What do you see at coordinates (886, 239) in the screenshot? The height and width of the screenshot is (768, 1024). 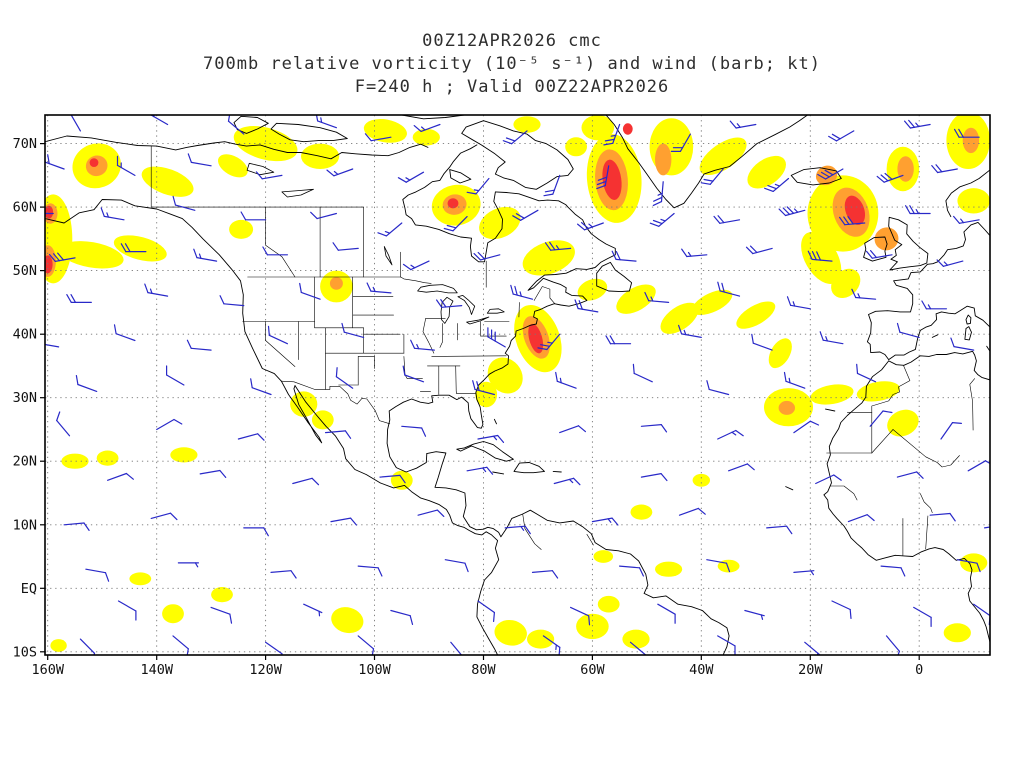 I see `vorticity-region-mid` at bounding box center [886, 239].